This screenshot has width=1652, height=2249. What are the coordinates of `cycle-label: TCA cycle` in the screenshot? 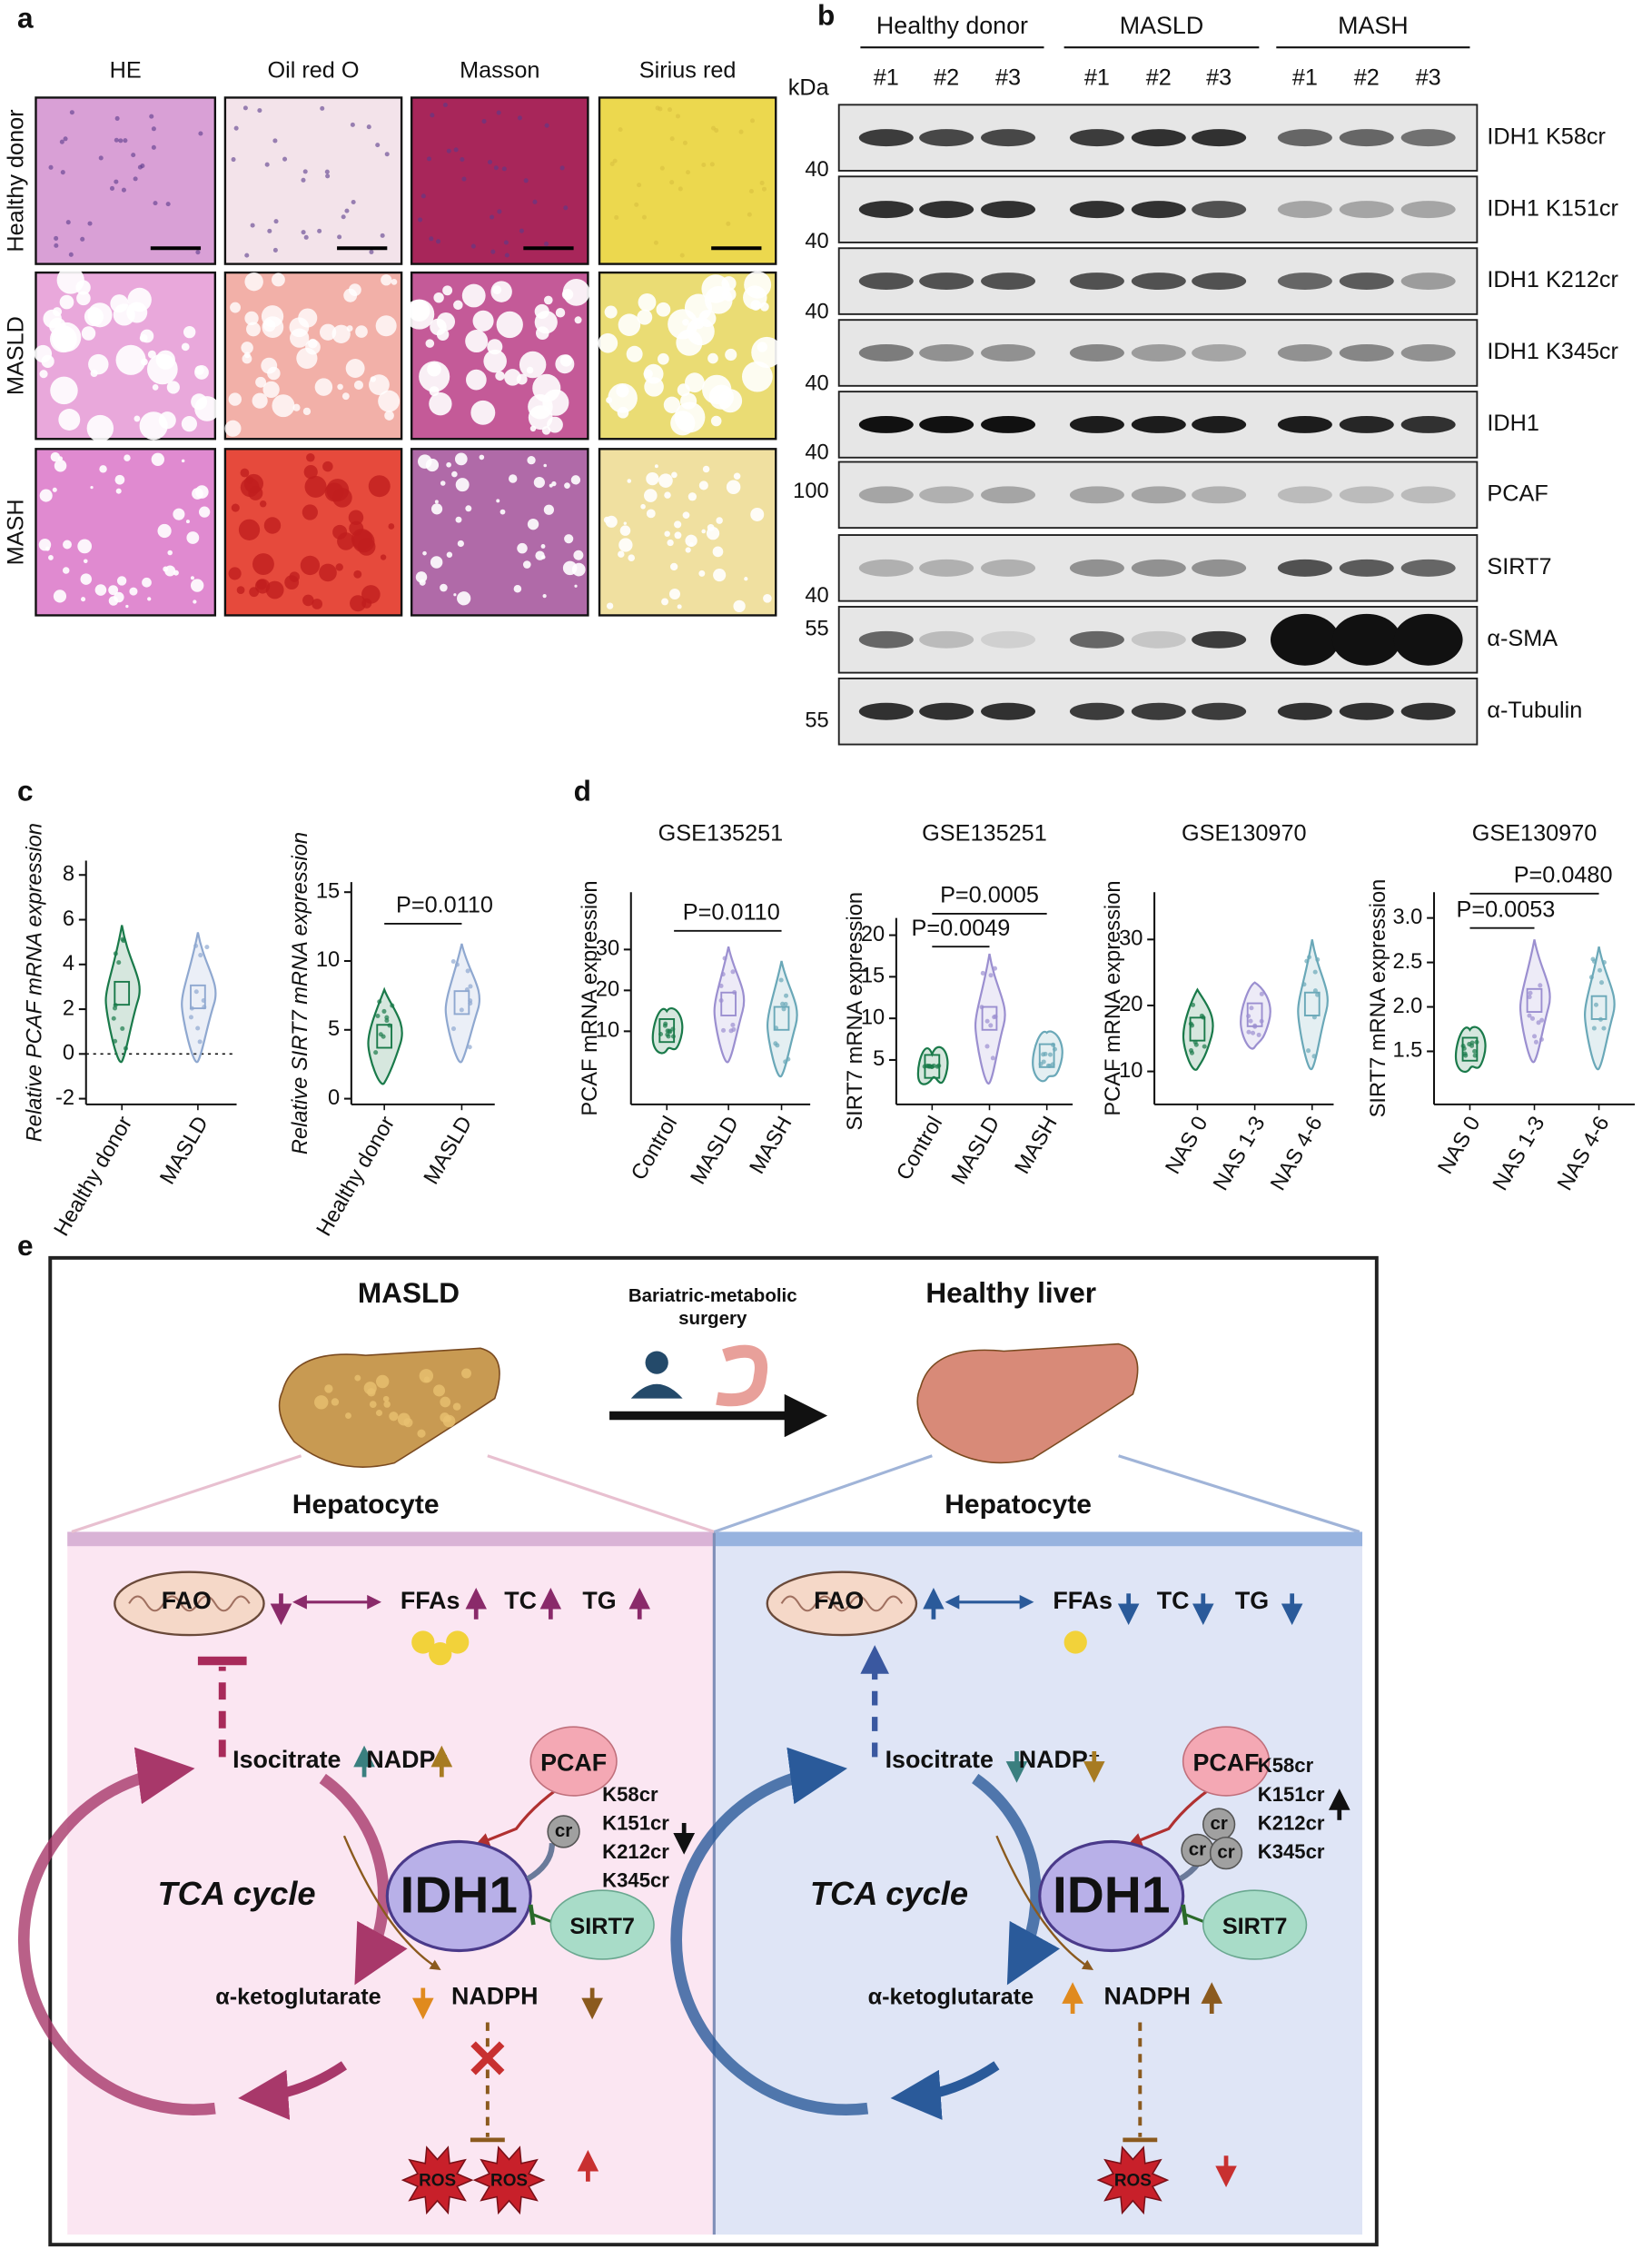 It's located at (236, 1893).